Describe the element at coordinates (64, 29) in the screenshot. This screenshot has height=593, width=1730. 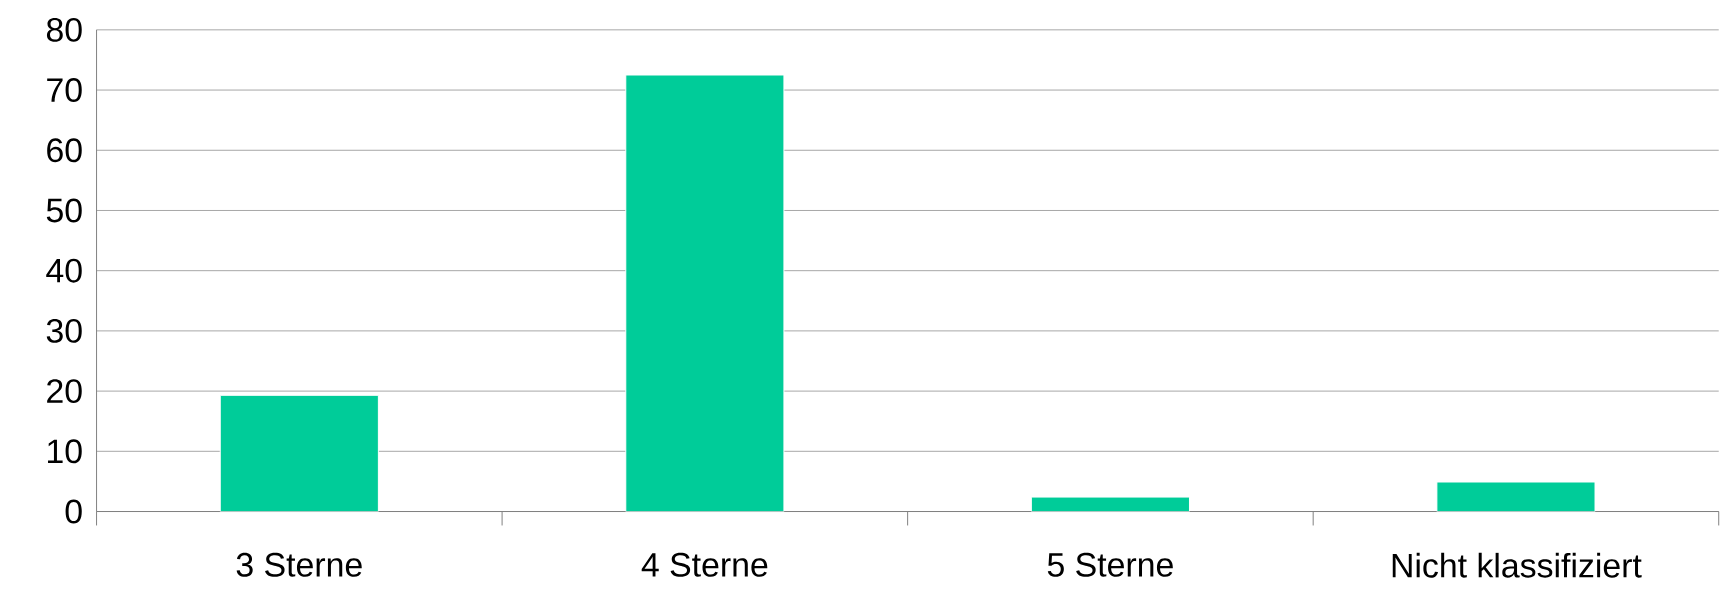
I see `y-tick-label: 80` at that location.